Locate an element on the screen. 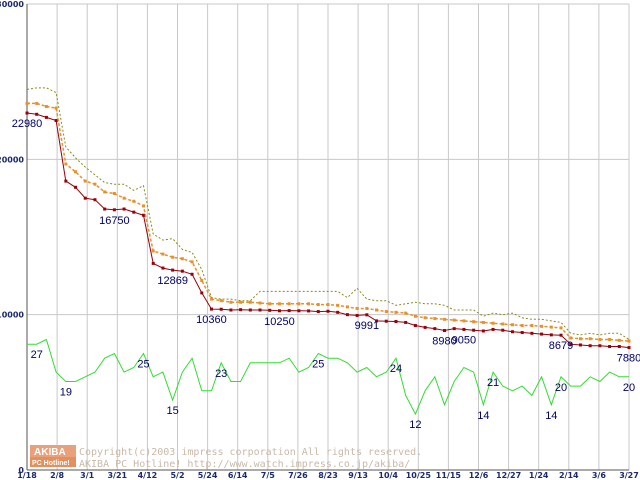 The height and width of the screenshot is (480, 640). x-tick-label: 2/8 is located at coordinates (57, 475).